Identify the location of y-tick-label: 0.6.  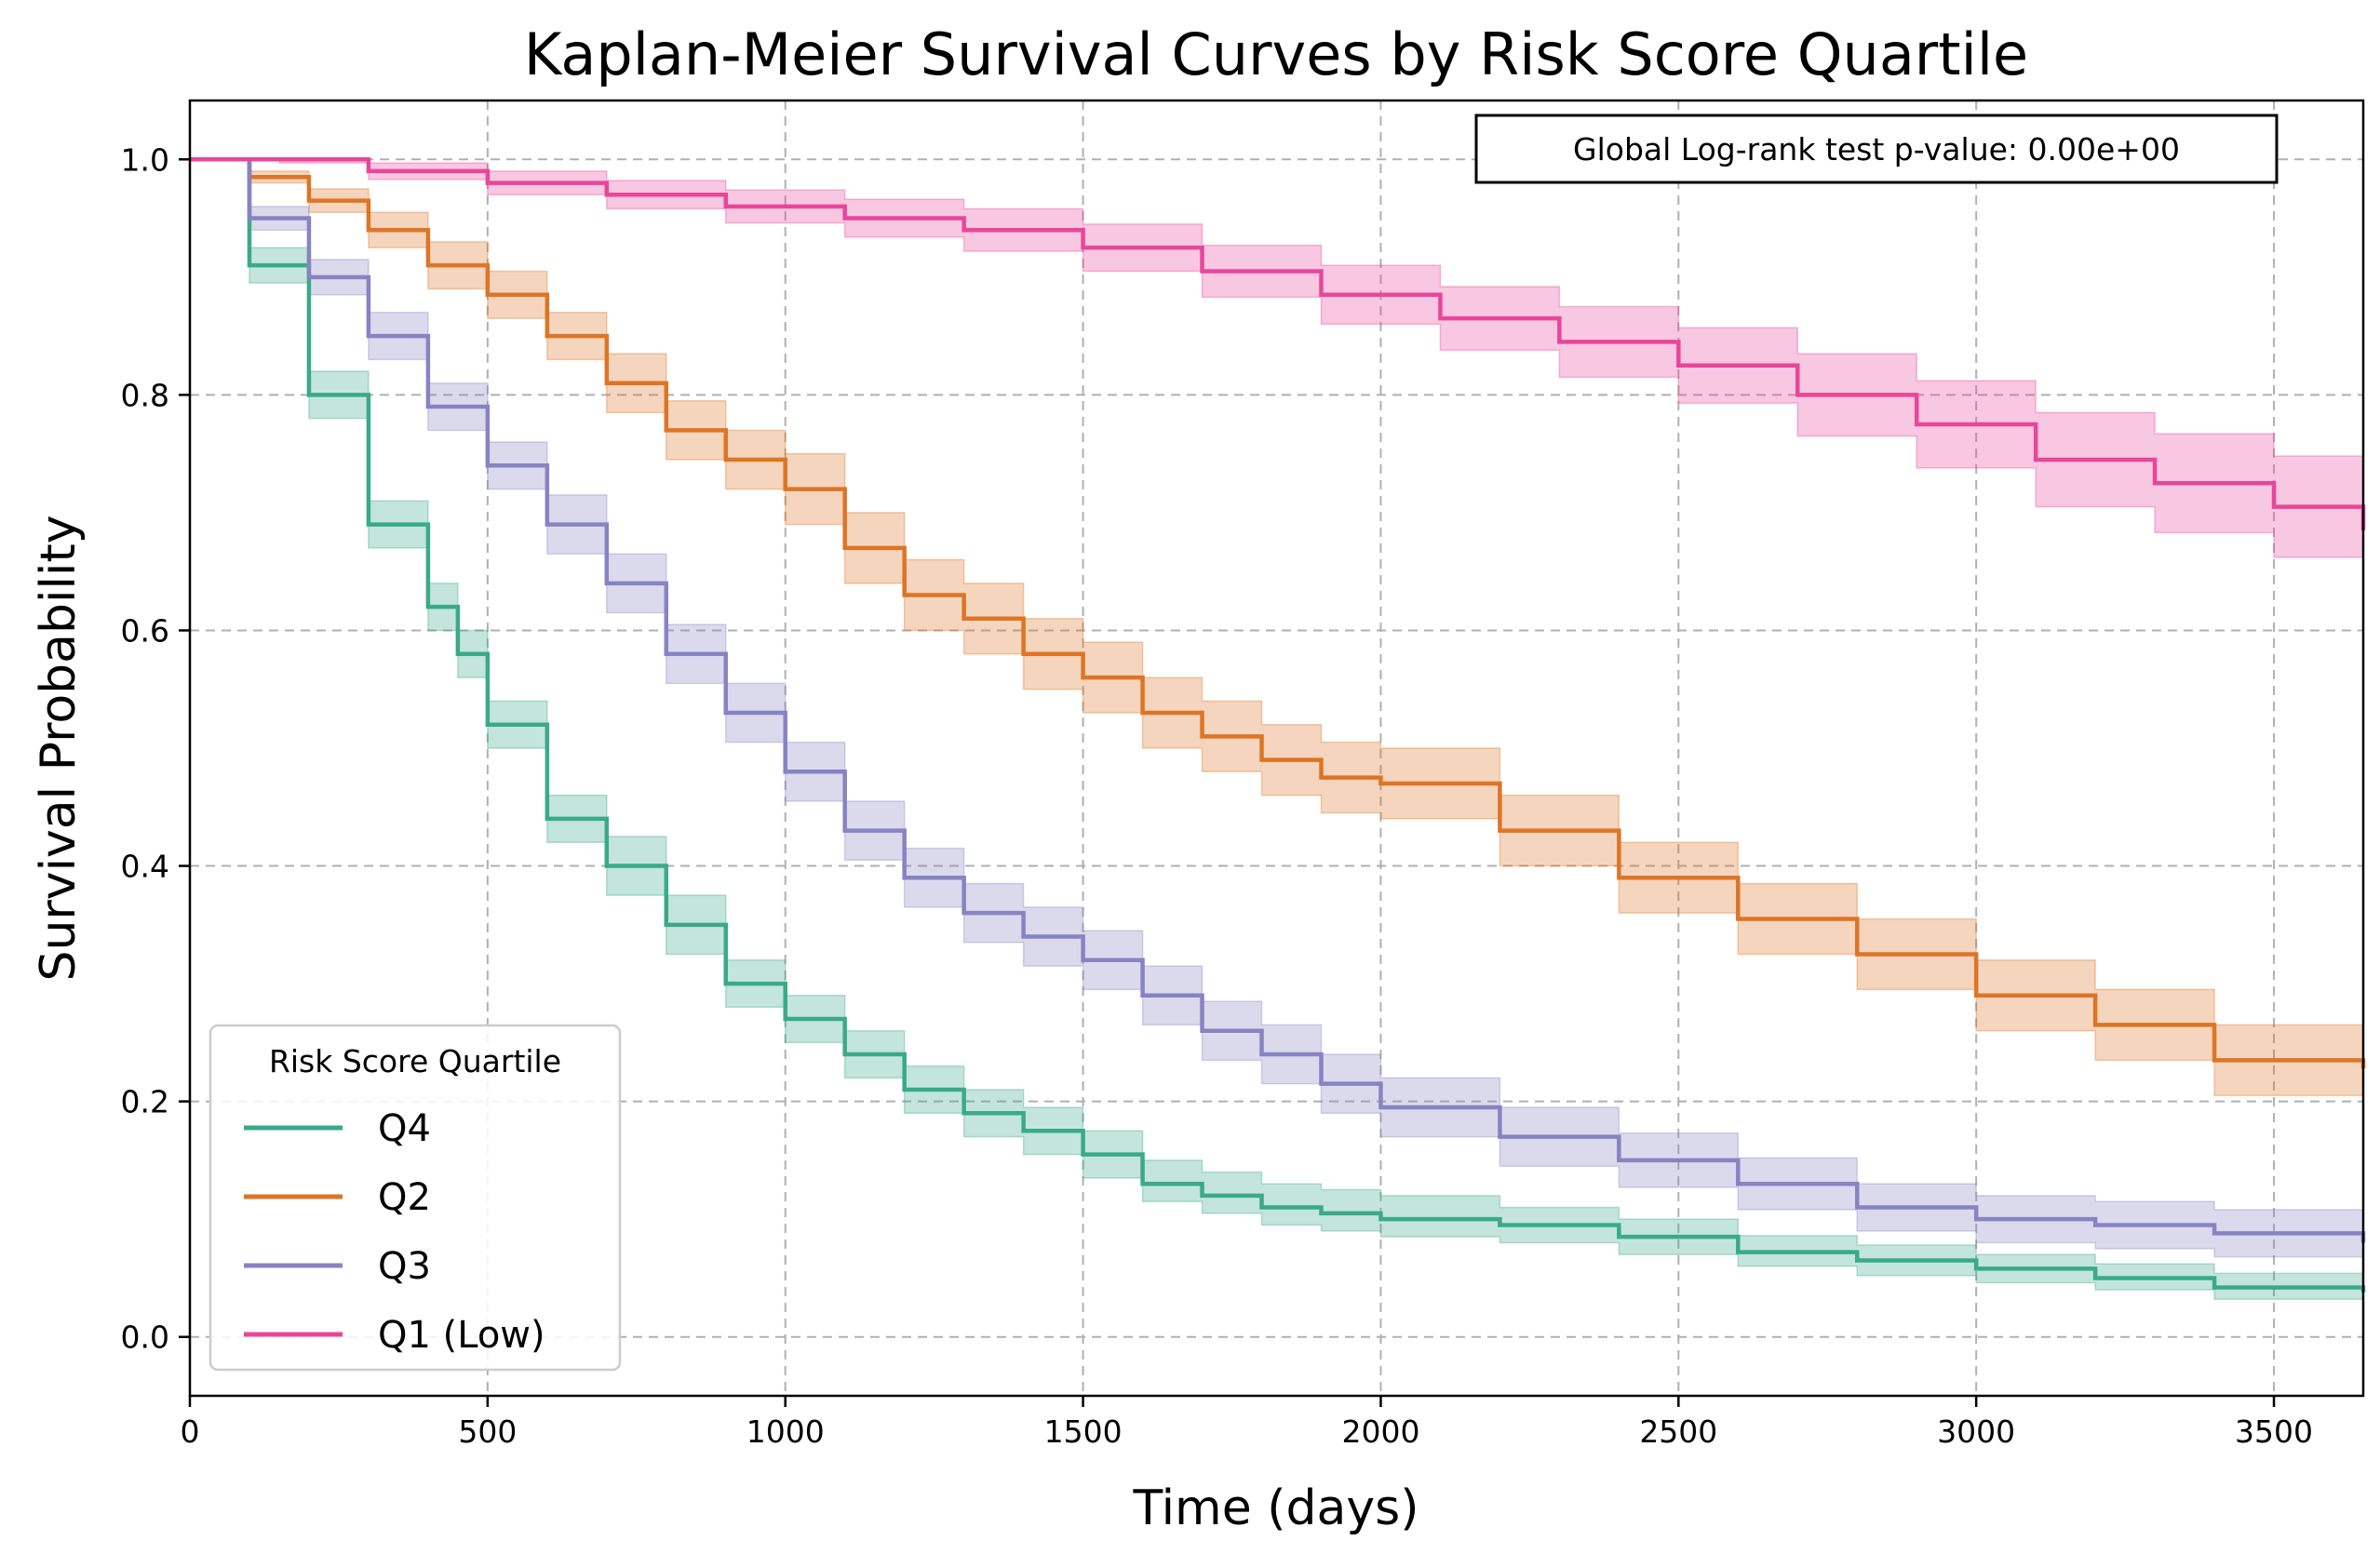
(145, 630).